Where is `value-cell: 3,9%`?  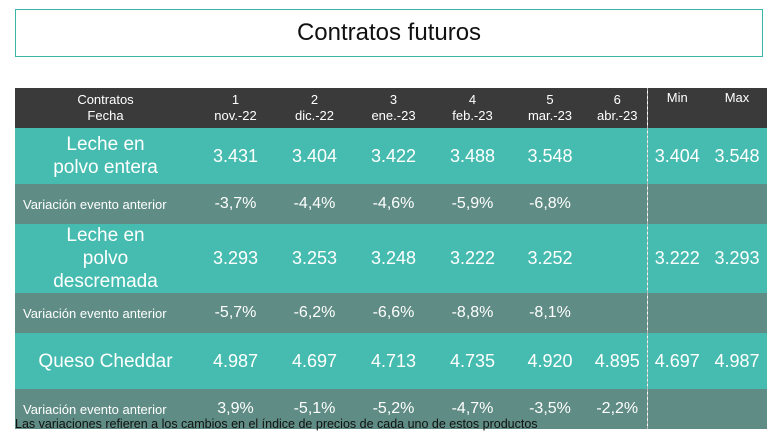 value-cell: 3,9% is located at coordinates (235, 409).